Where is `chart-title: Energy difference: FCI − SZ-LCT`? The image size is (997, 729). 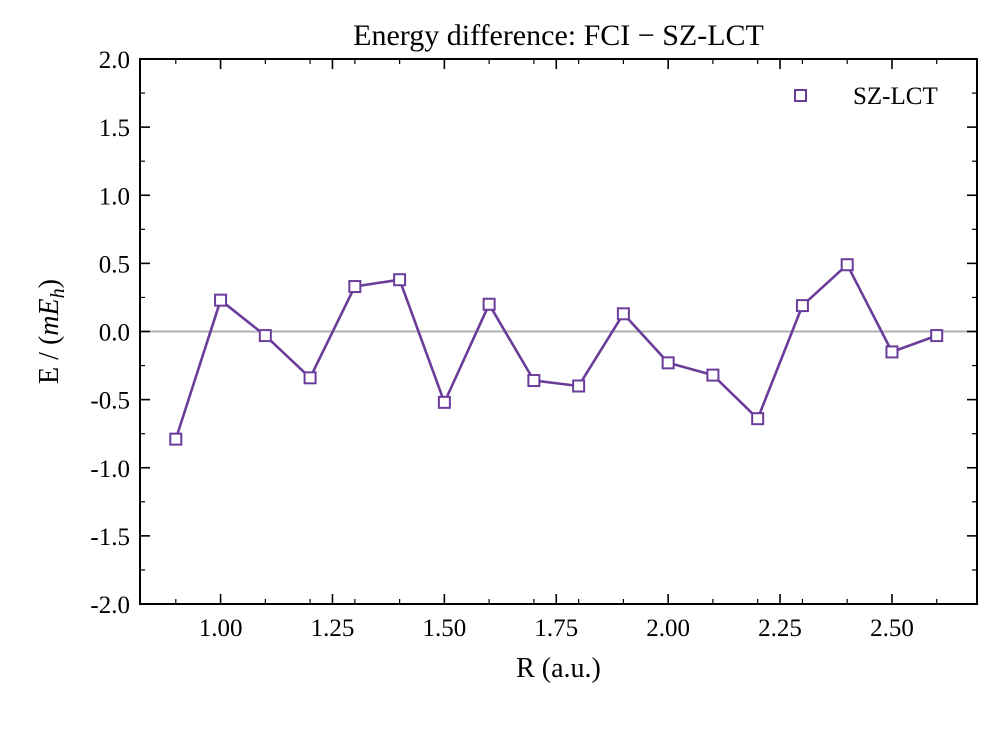
chart-title: Energy difference: FCI − SZ-LCT is located at coordinates (558, 35).